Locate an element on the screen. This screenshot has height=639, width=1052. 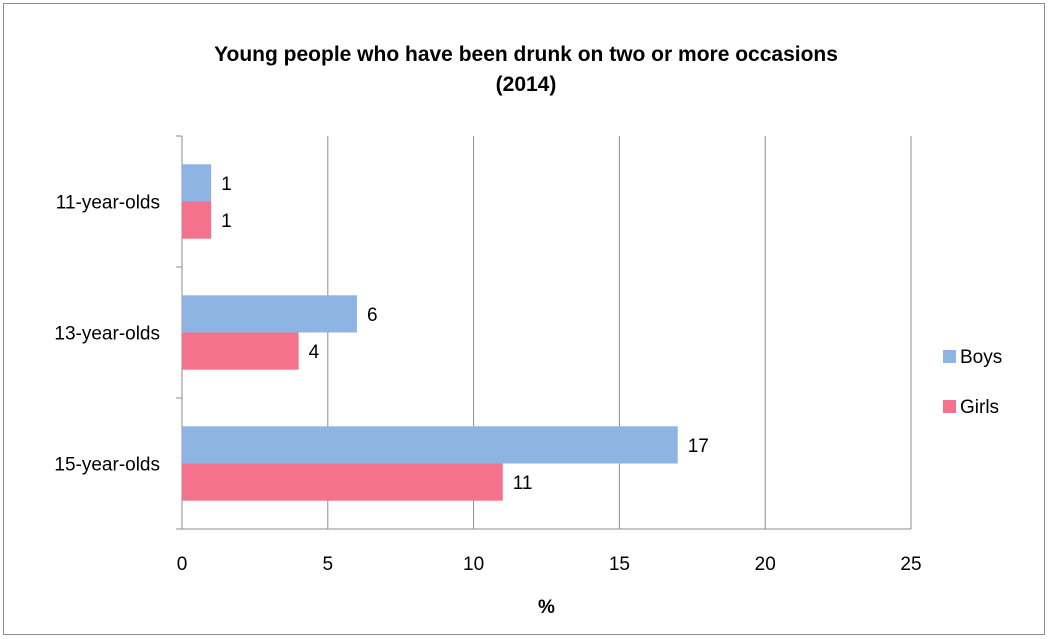
data-label-boys-2: 17 is located at coordinates (698, 446).